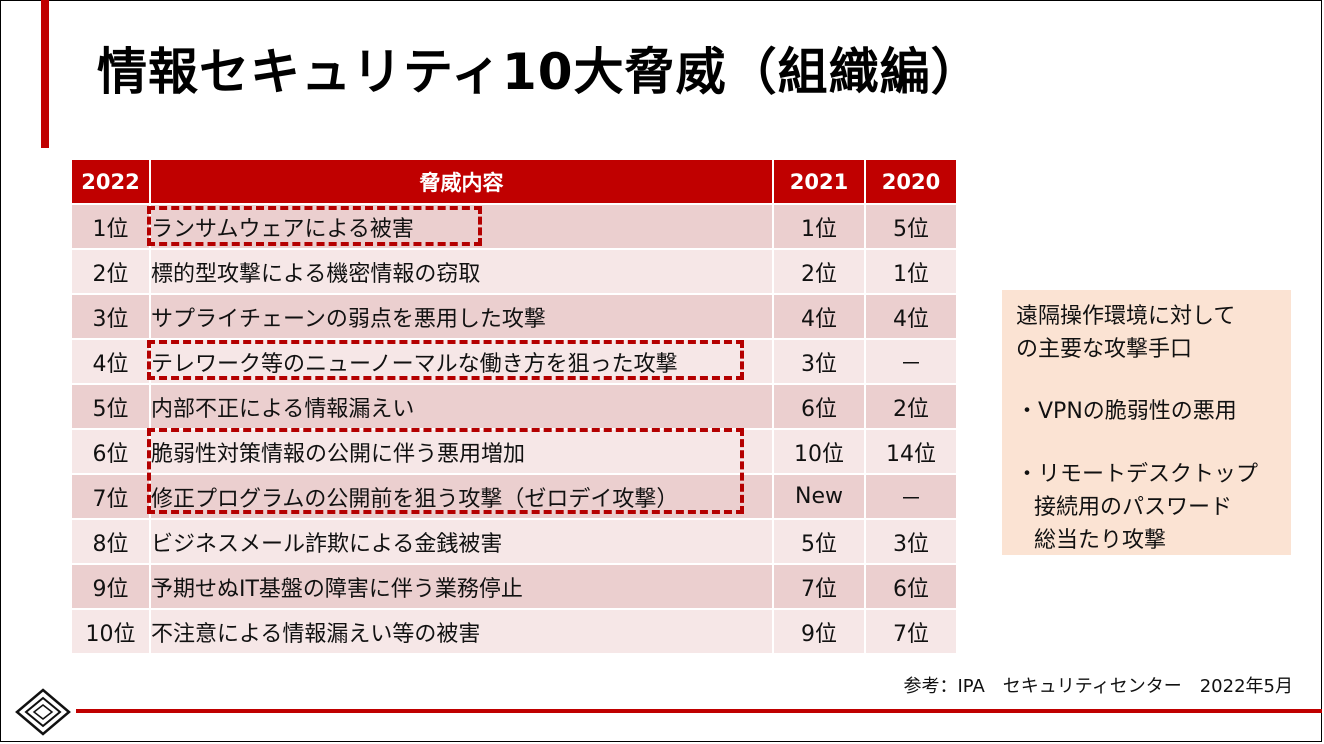  Describe the element at coordinates (110, 316) in the screenshot. I see `rank-2022: 3位` at that location.